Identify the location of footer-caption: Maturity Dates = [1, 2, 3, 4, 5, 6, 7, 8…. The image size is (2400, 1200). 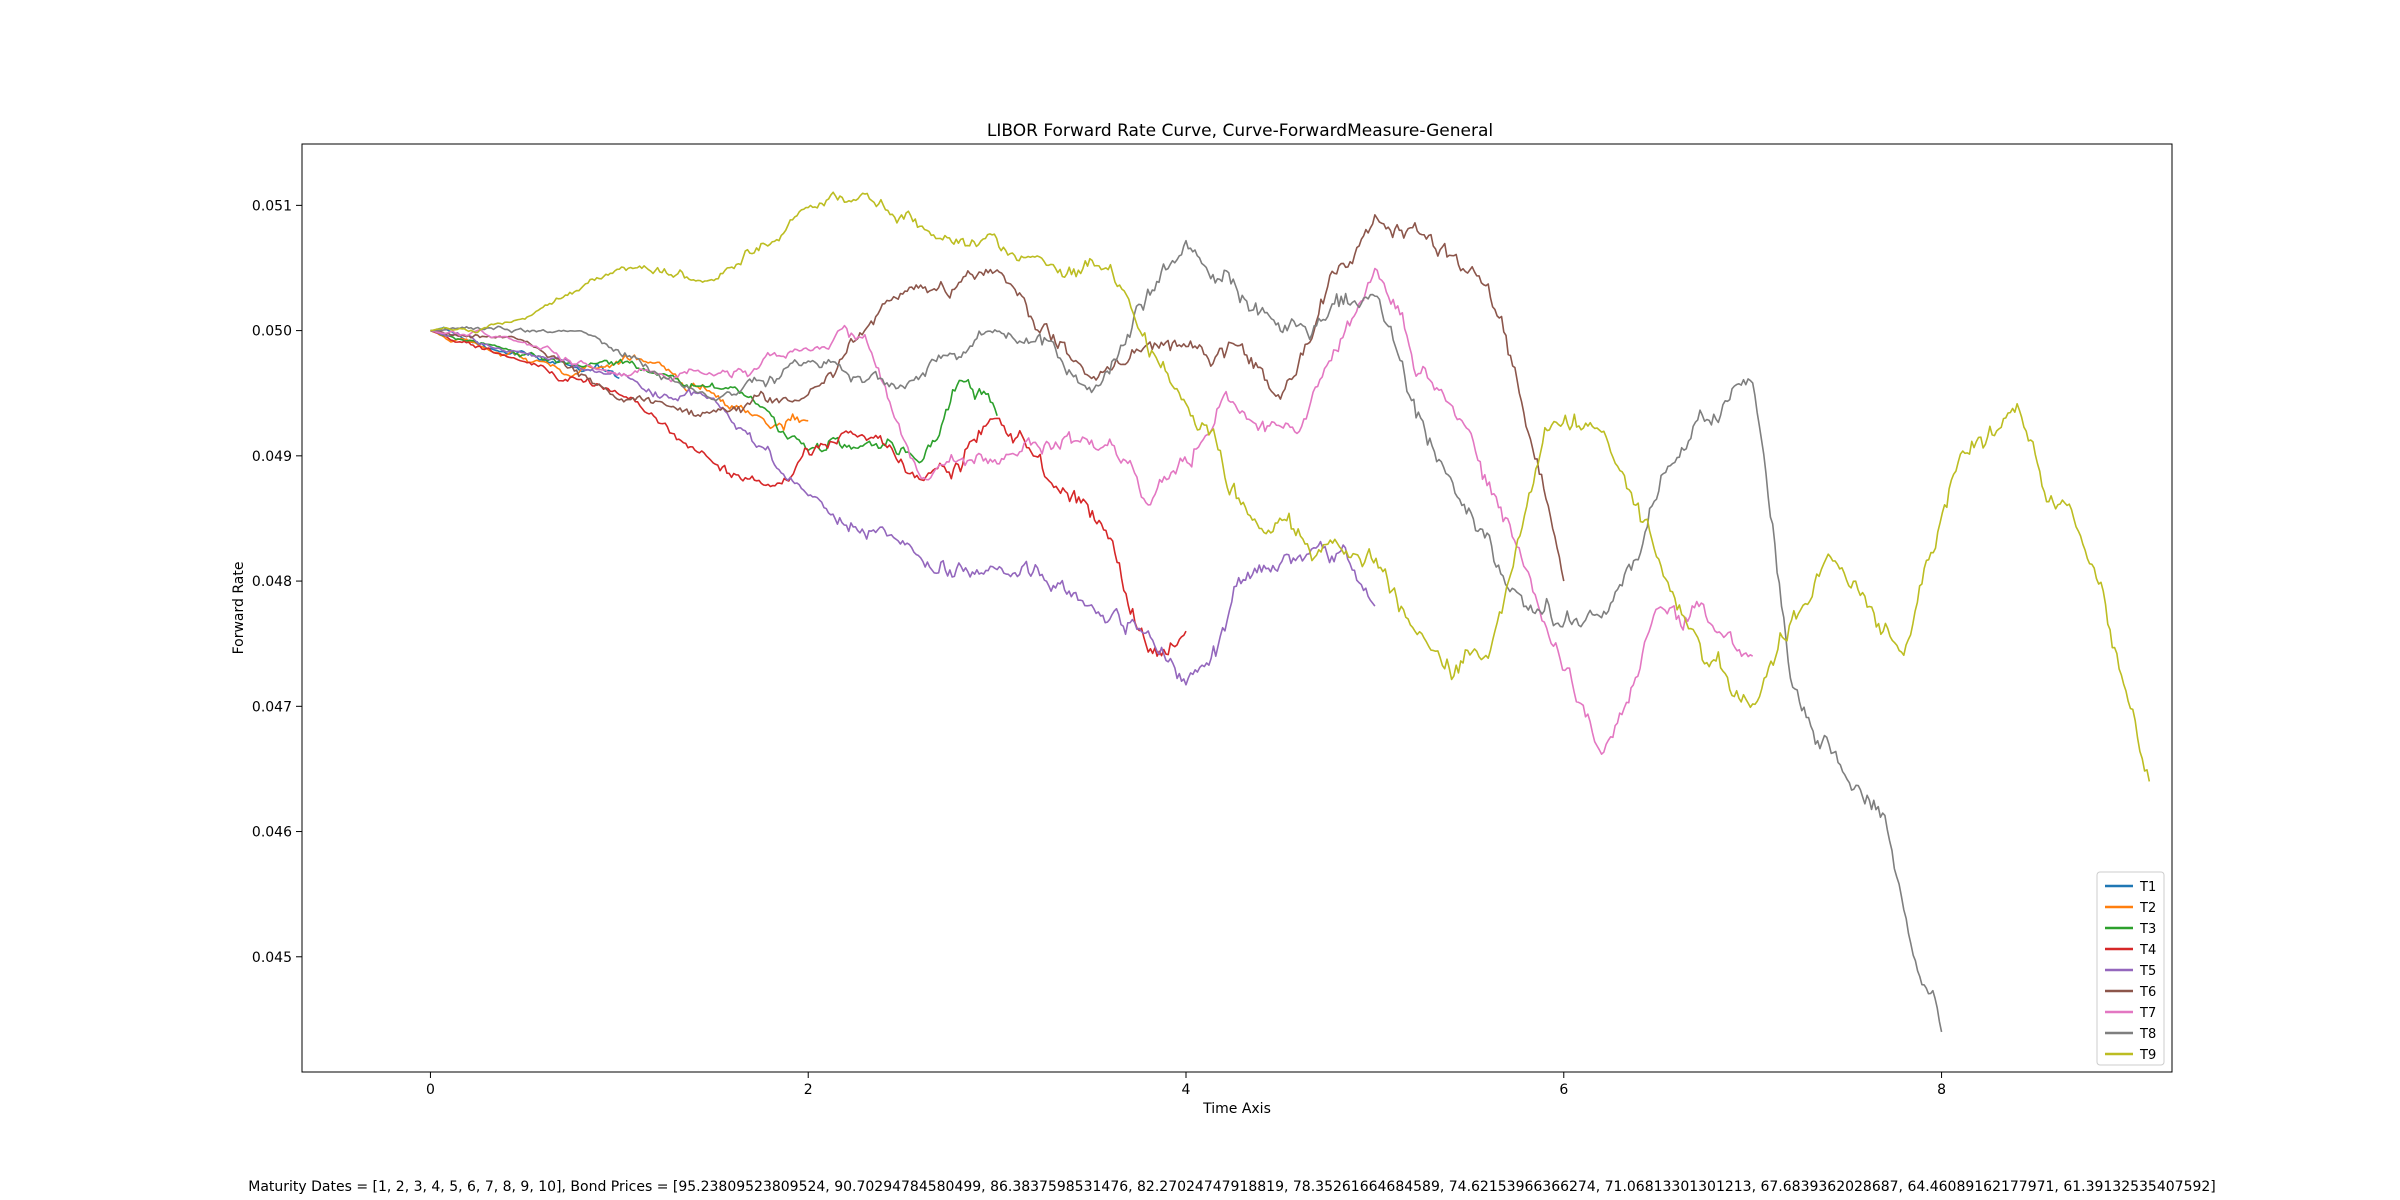
(1232, 1187).